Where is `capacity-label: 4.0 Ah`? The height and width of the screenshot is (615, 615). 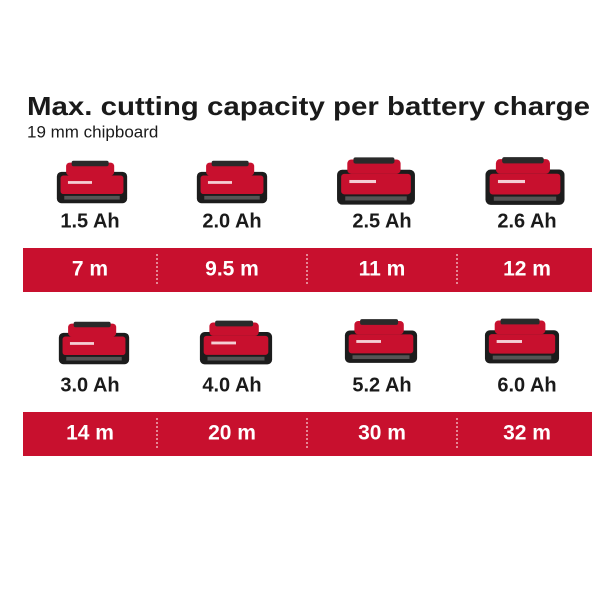
capacity-label: 4.0 Ah is located at coordinates (231, 385).